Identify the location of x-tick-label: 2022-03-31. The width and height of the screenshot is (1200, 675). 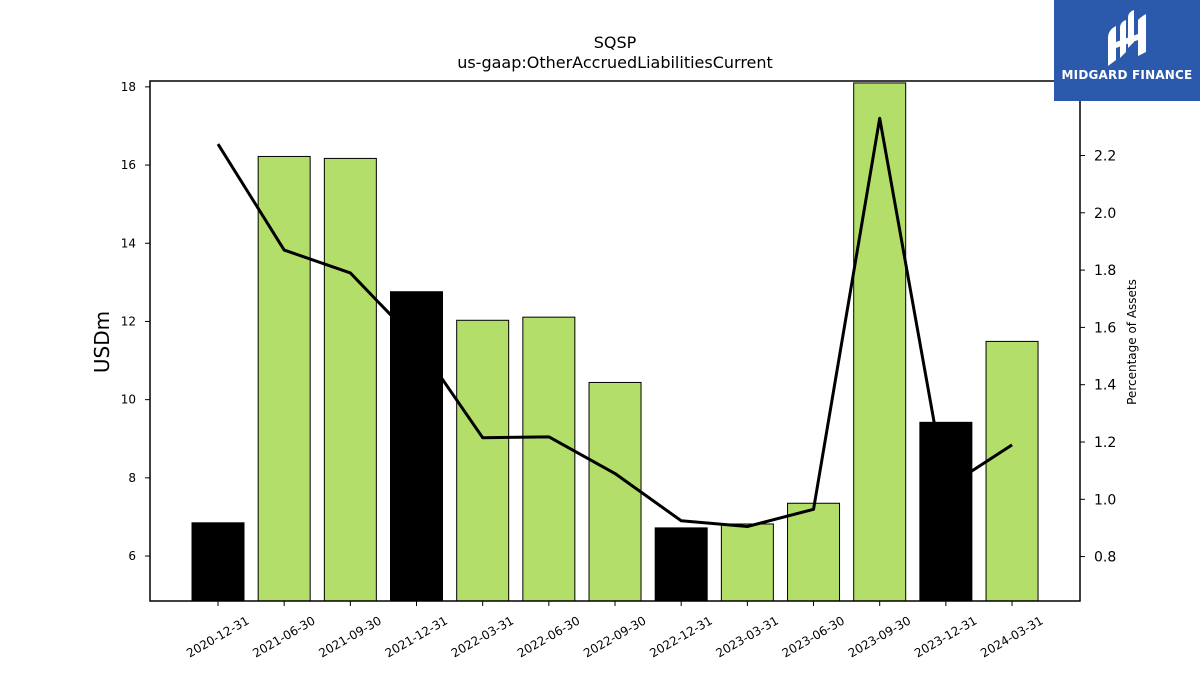
(482, 636).